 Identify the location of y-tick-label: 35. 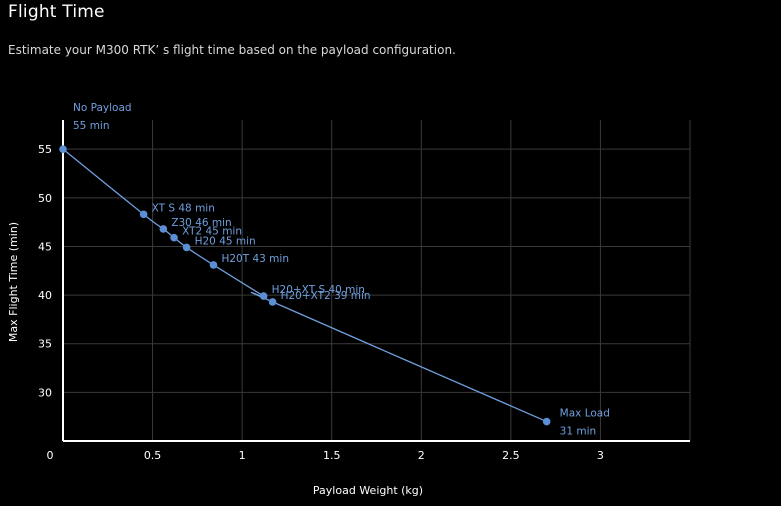
(45, 344).